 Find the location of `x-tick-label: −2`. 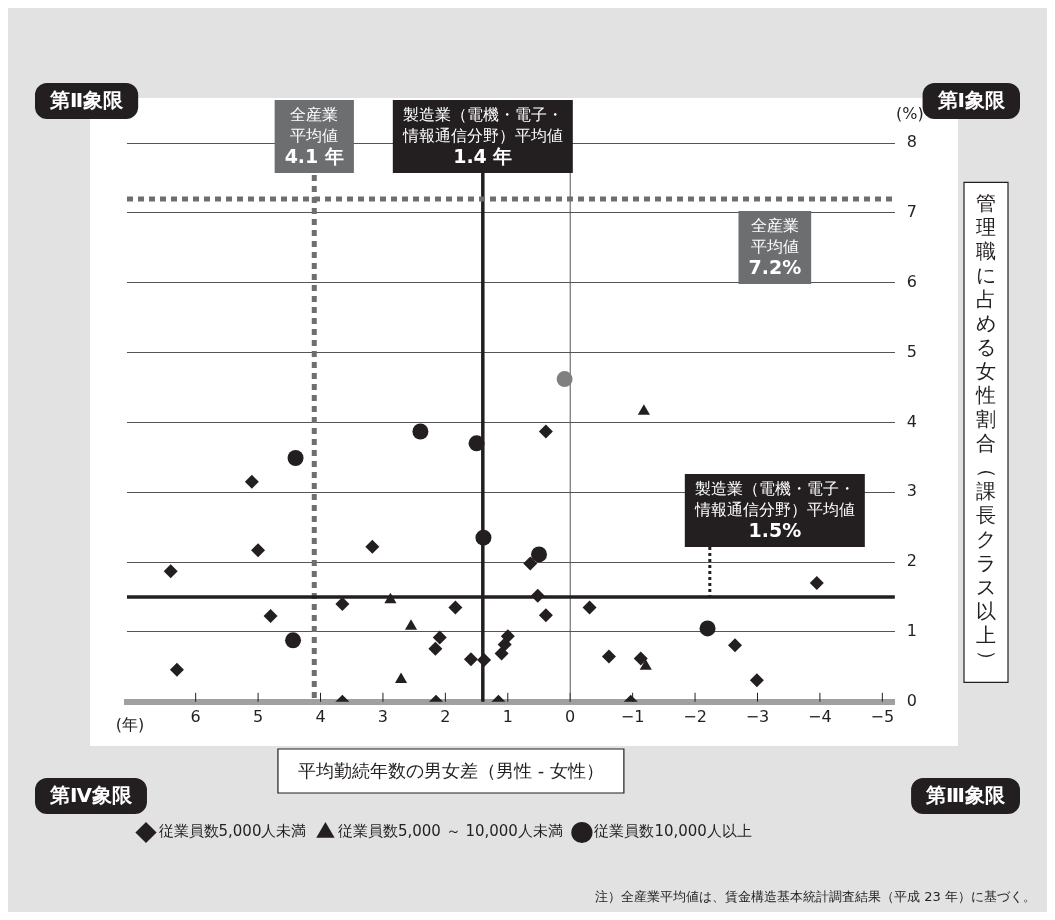

x-tick-label: −2 is located at coordinates (695, 716).